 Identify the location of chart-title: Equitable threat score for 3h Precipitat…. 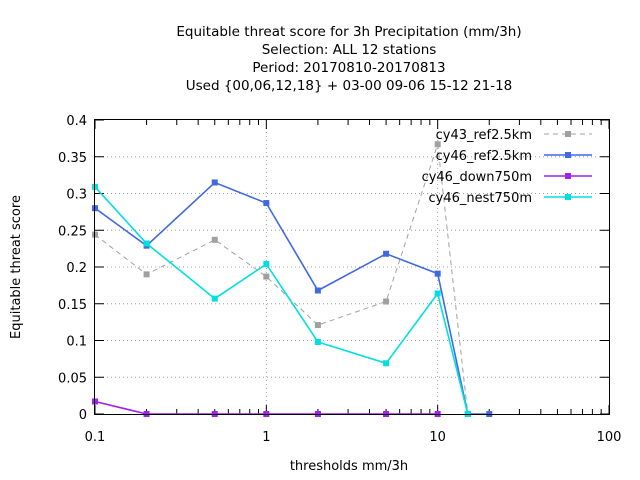
(348, 59).